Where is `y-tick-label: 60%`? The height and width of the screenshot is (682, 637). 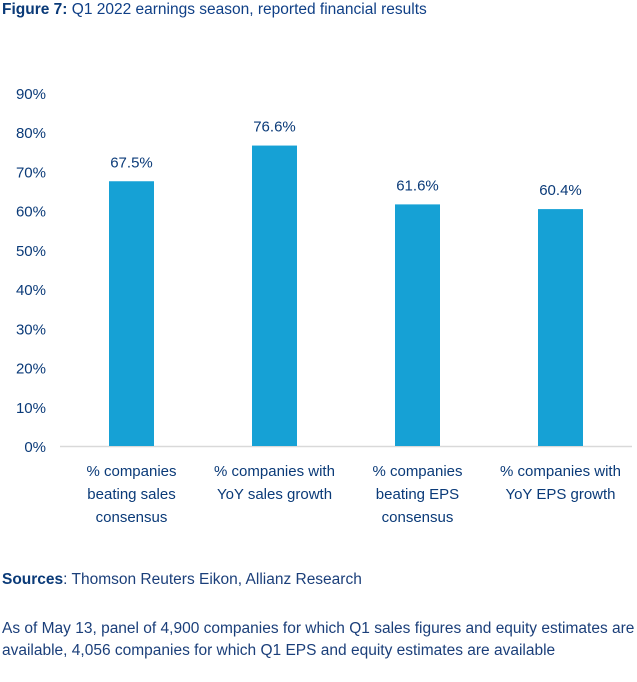
y-tick-label: 60% is located at coordinates (31, 212).